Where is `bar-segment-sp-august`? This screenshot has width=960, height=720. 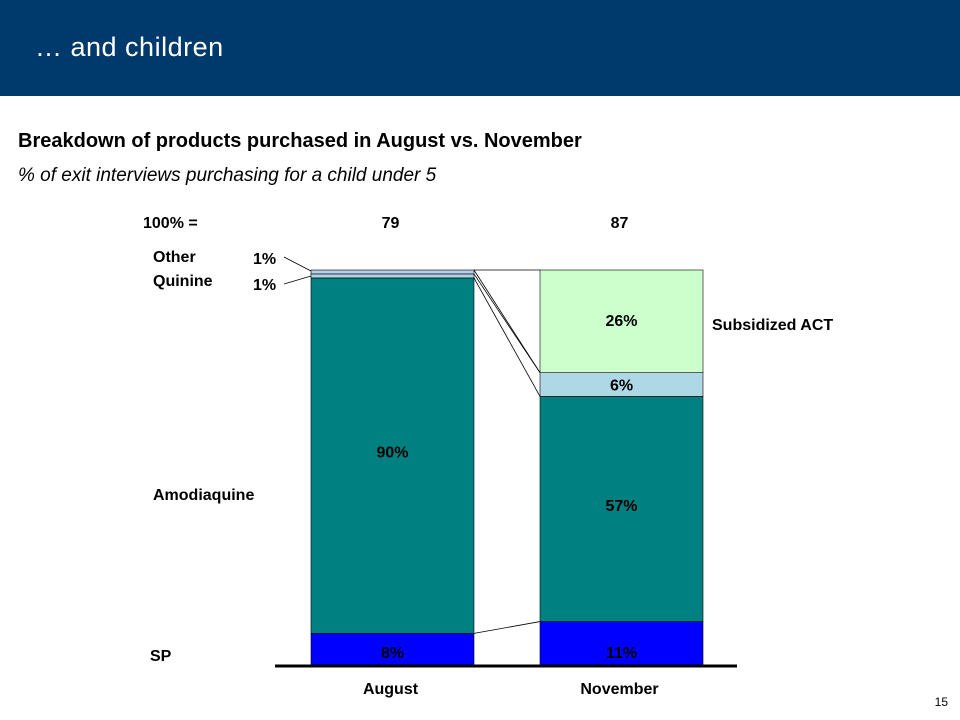 bar-segment-sp-august is located at coordinates (392, 649).